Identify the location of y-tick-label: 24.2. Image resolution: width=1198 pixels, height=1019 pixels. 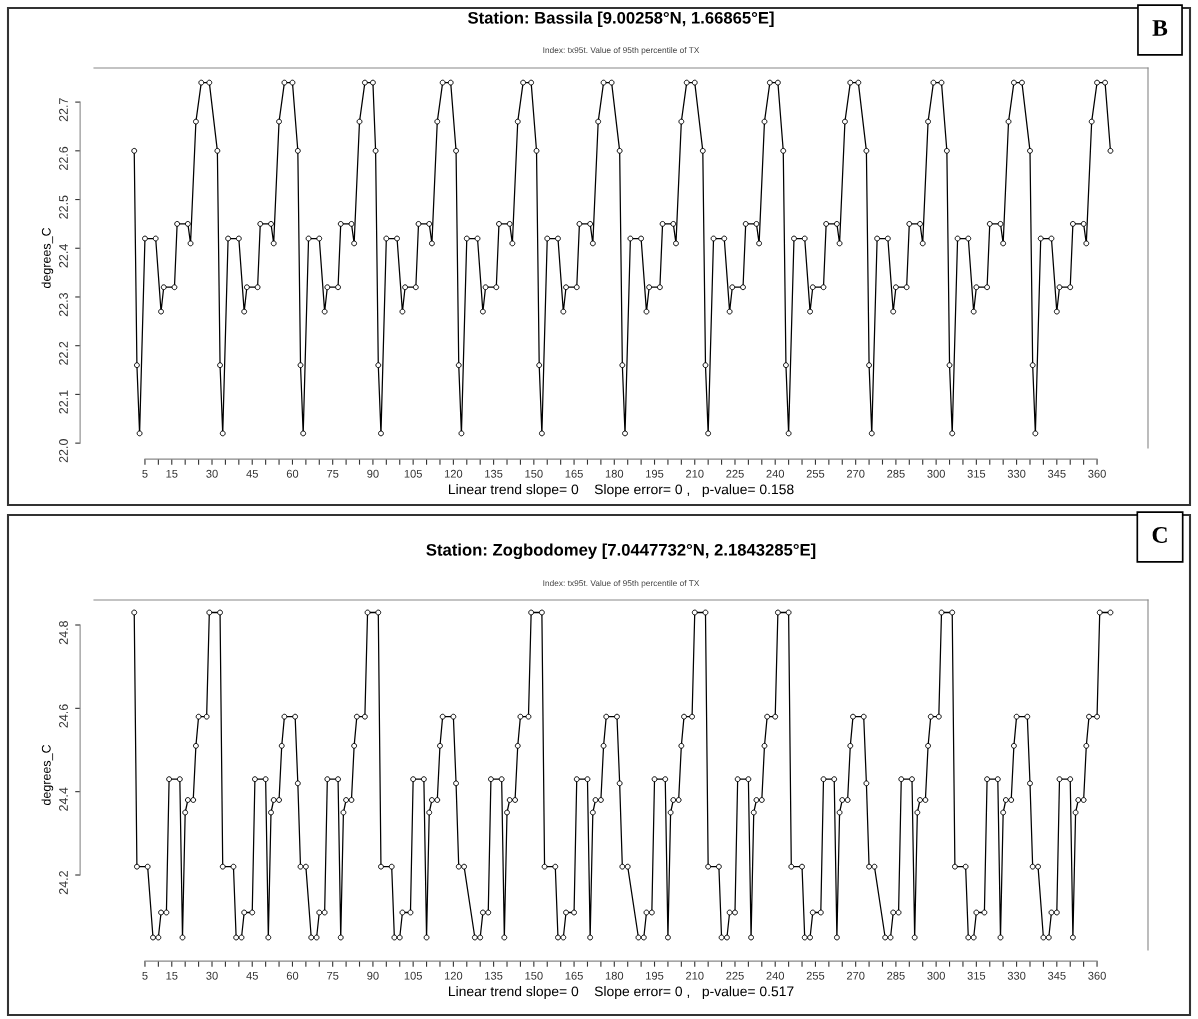
(63, 883).